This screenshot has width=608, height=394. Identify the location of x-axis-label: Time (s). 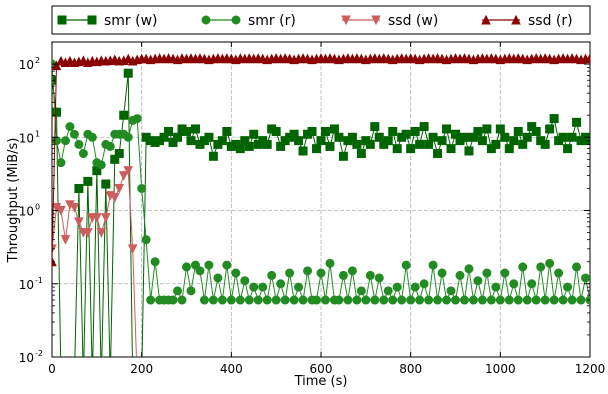
(321, 381).